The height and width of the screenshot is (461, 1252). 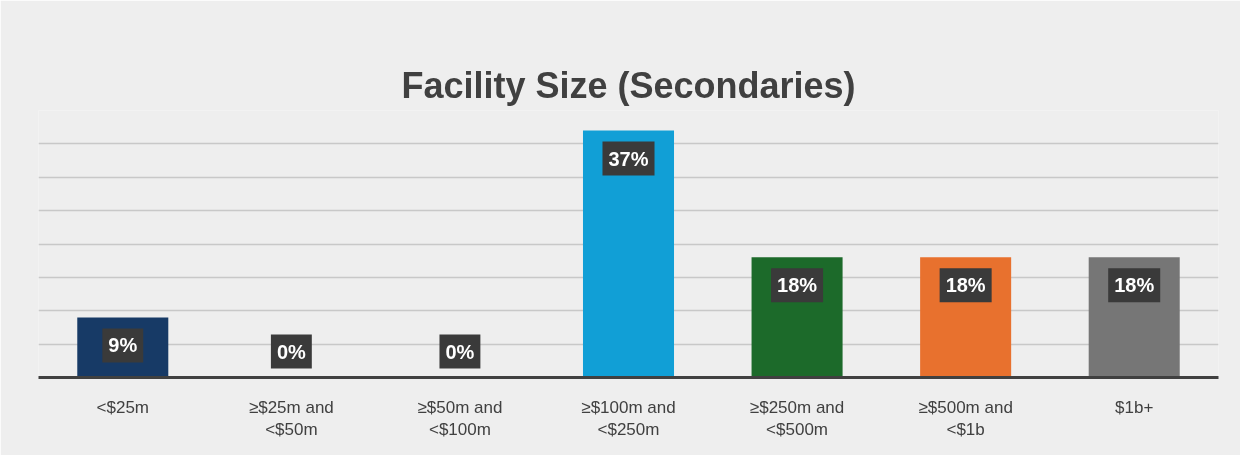 What do you see at coordinates (460, 418) in the screenshot?
I see `x-tick-label: ≥$50m and <$100m` at bounding box center [460, 418].